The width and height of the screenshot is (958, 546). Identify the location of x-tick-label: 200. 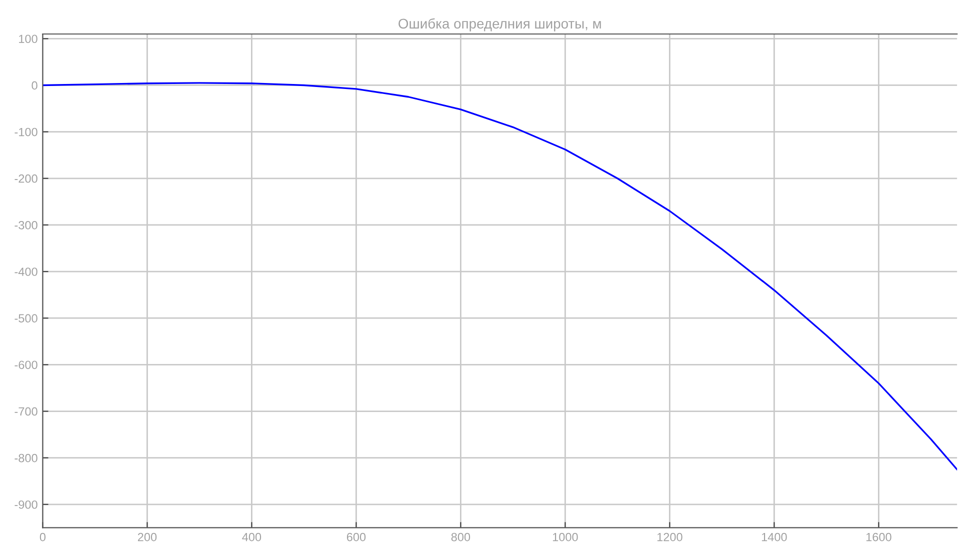
(147, 537).